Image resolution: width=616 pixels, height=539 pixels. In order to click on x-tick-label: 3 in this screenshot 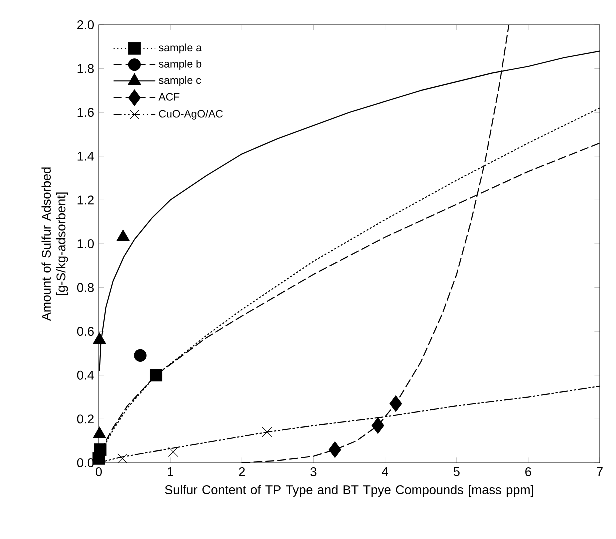, I will do `click(313, 471)`.